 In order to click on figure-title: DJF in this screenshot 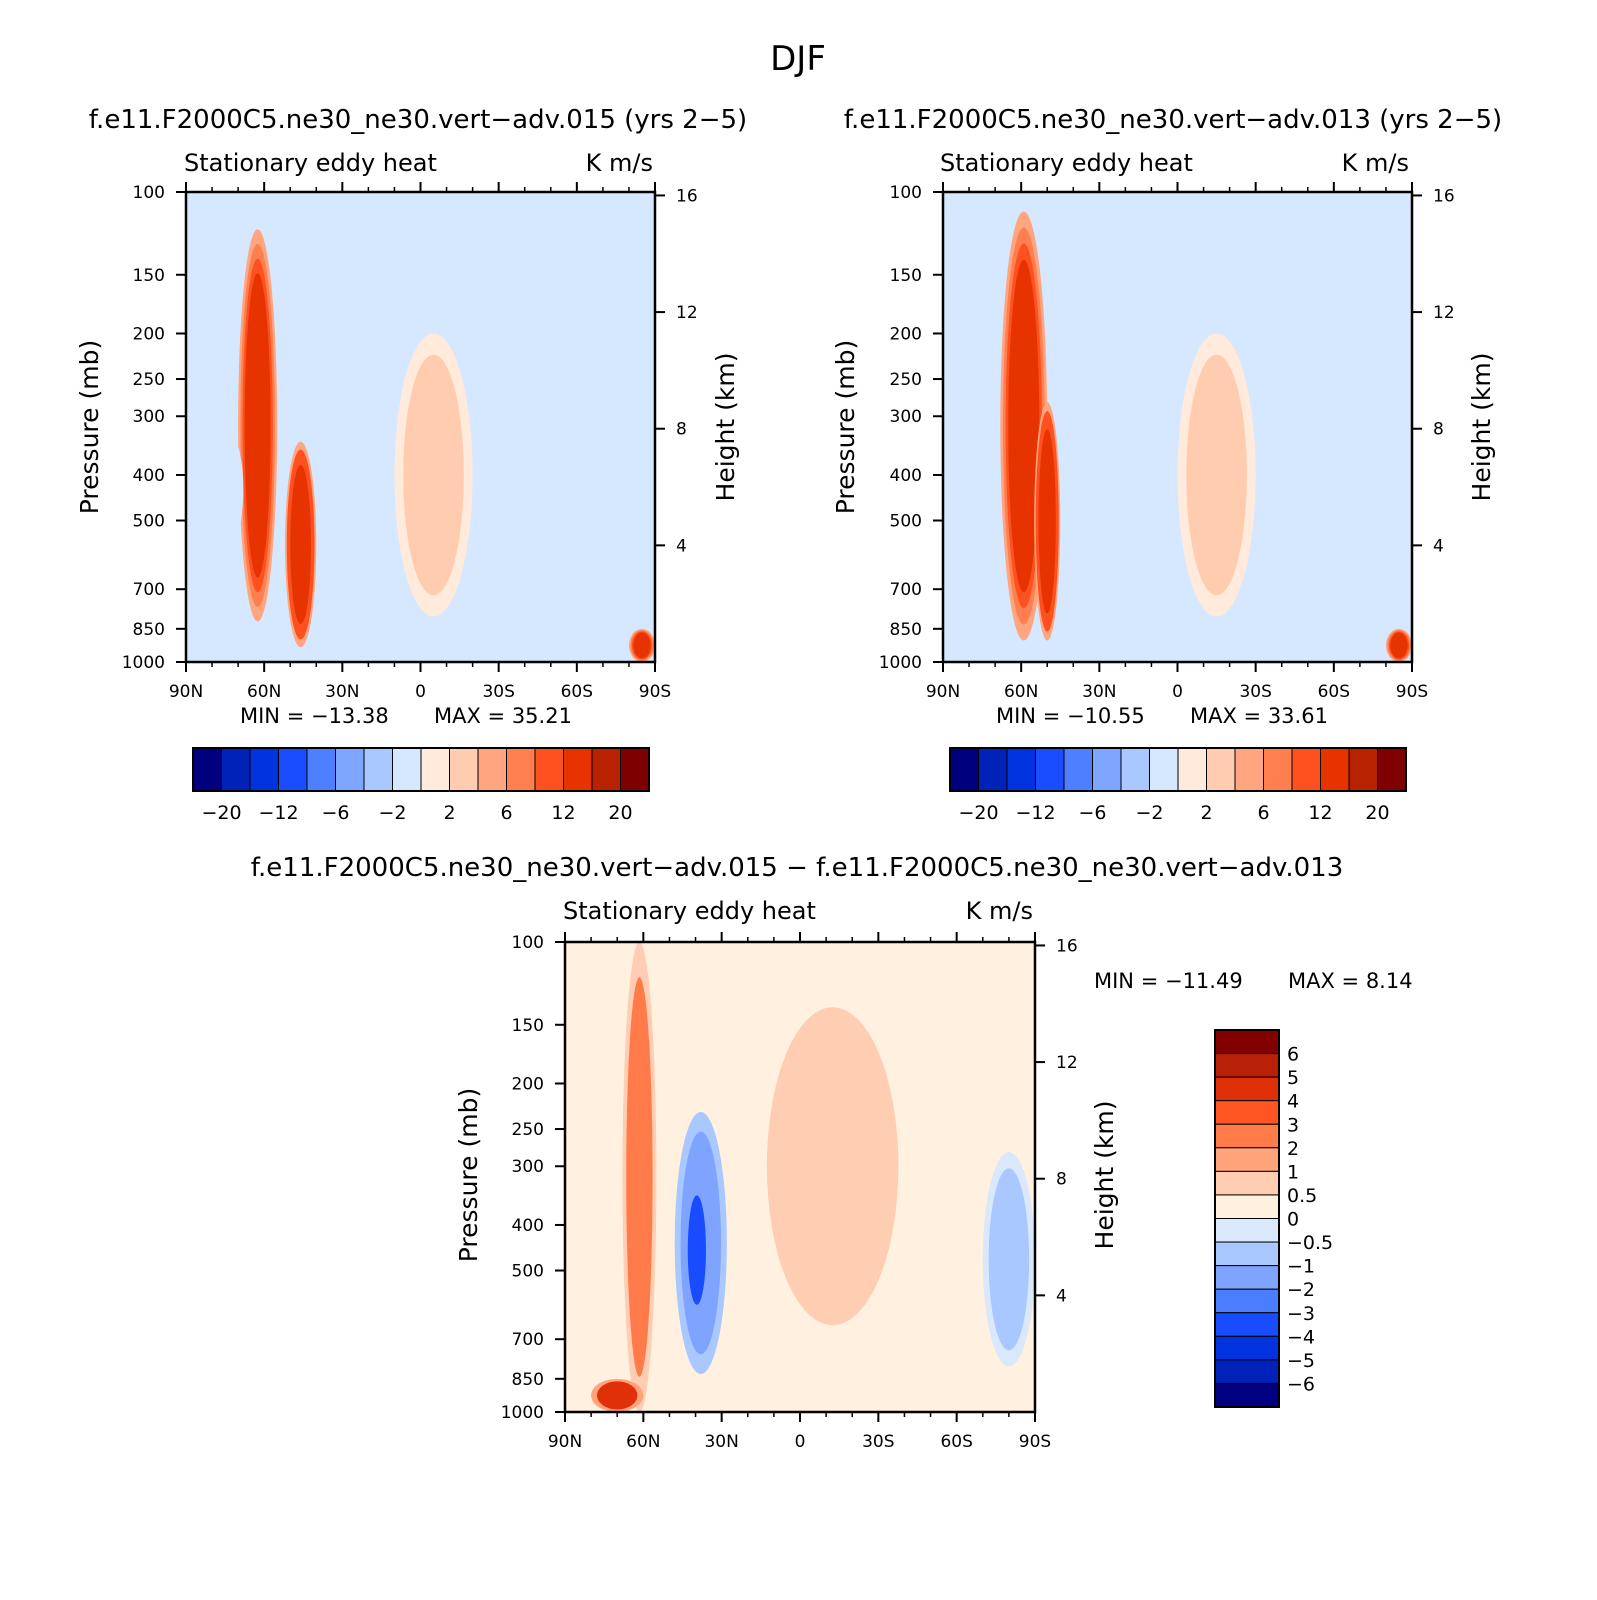, I will do `click(798, 59)`.